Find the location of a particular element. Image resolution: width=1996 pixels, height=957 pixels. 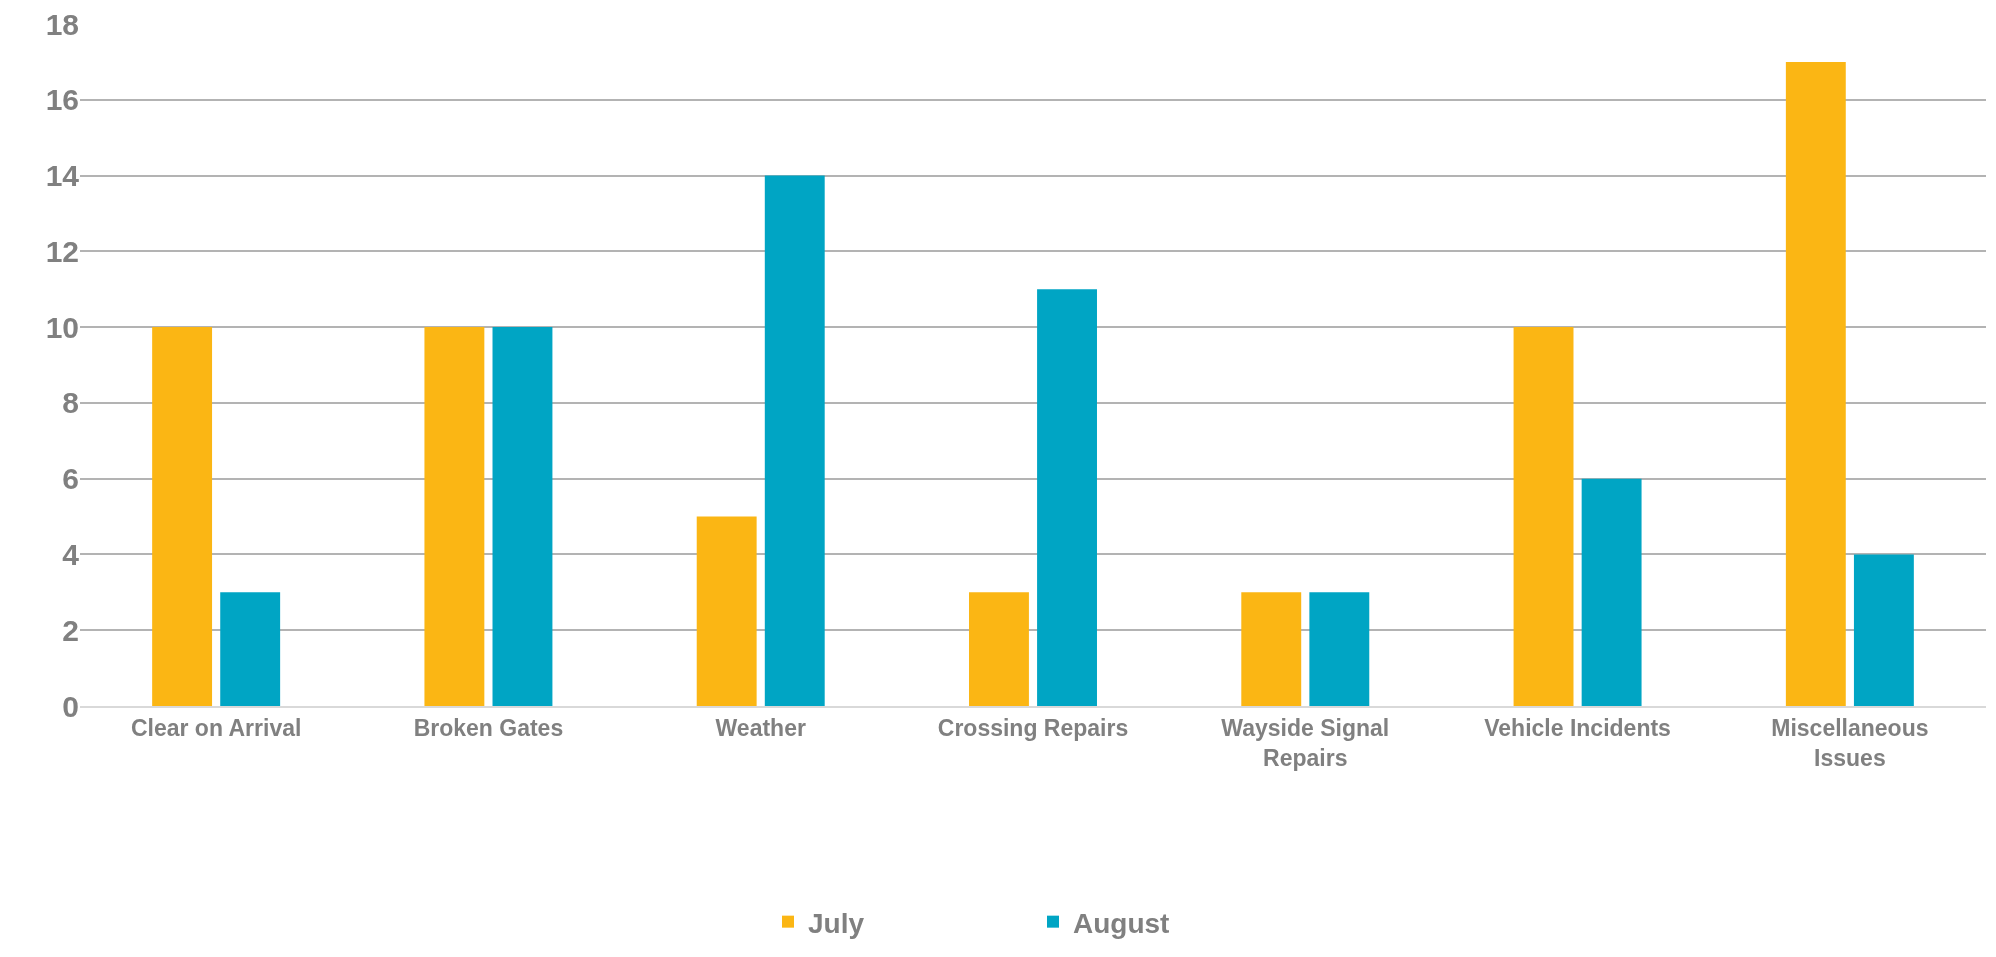

y-tick-label: 2 is located at coordinates (70, 630).